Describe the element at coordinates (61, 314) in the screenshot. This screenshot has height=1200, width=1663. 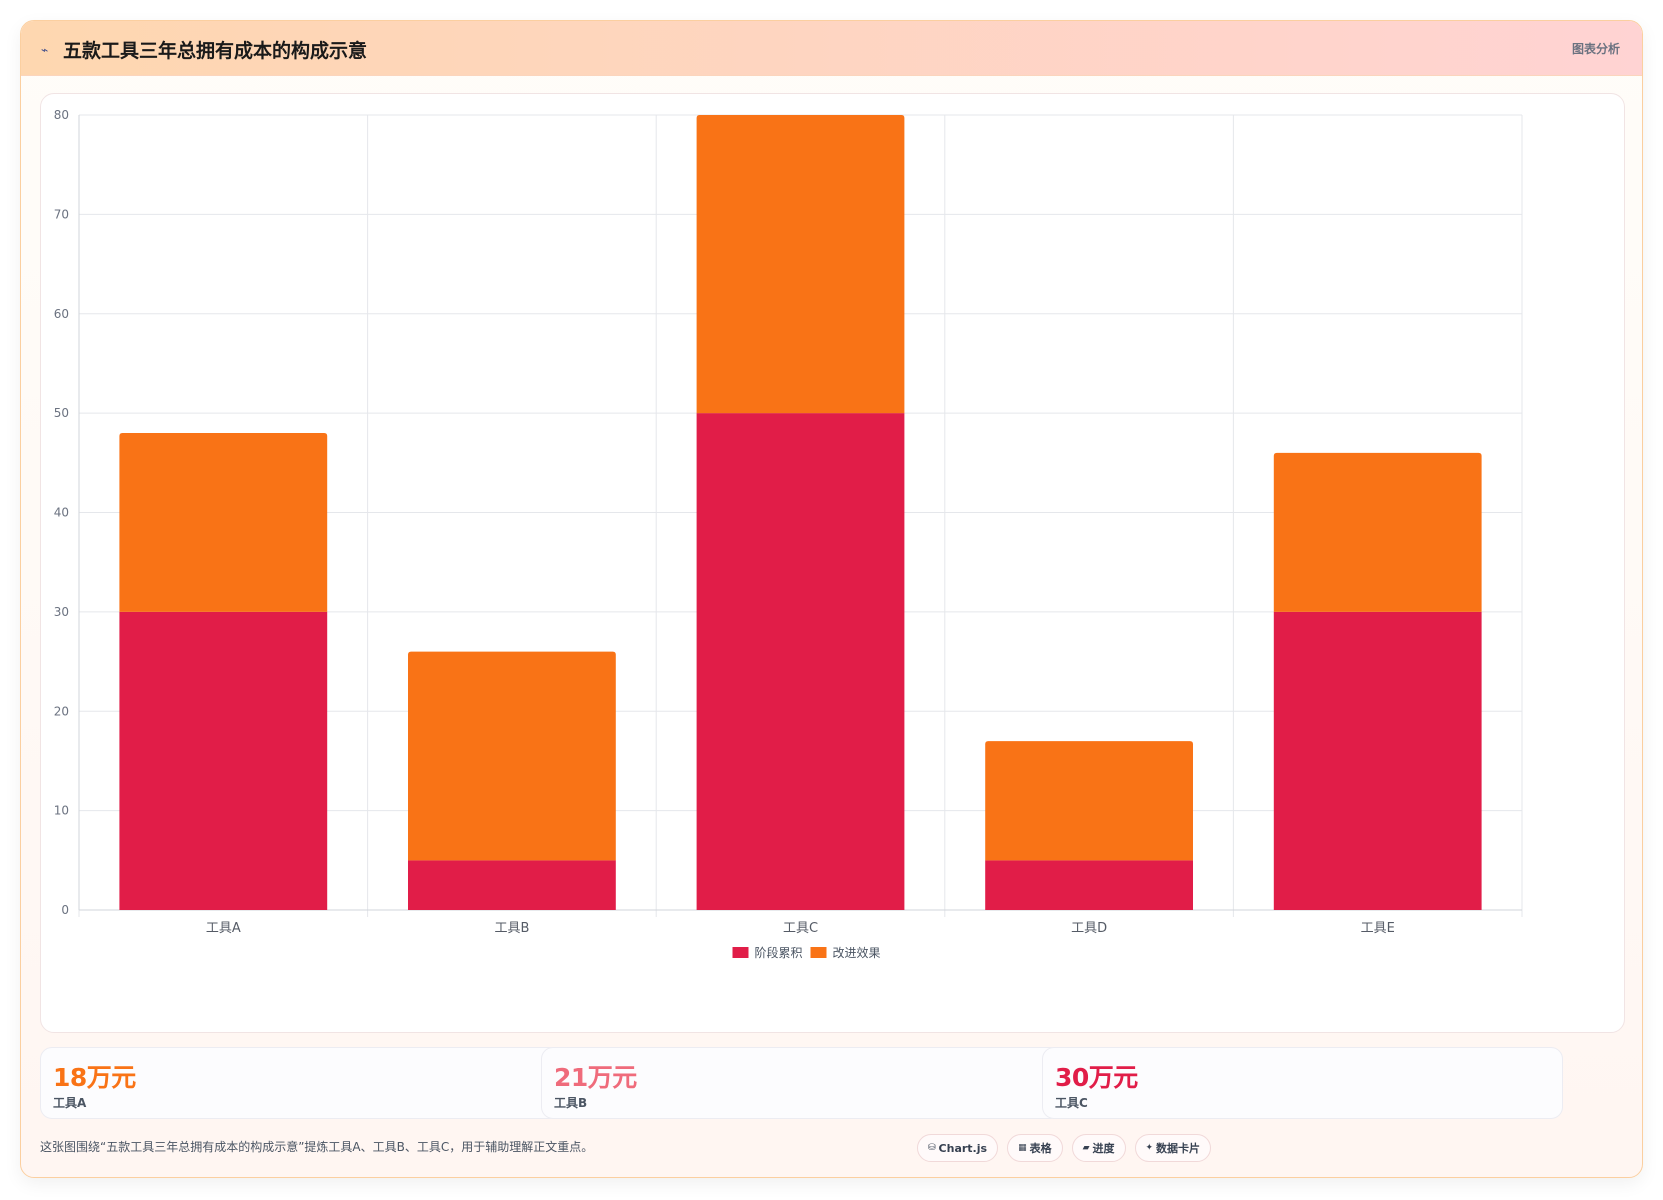
I see `y-tick-label: 60` at that location.